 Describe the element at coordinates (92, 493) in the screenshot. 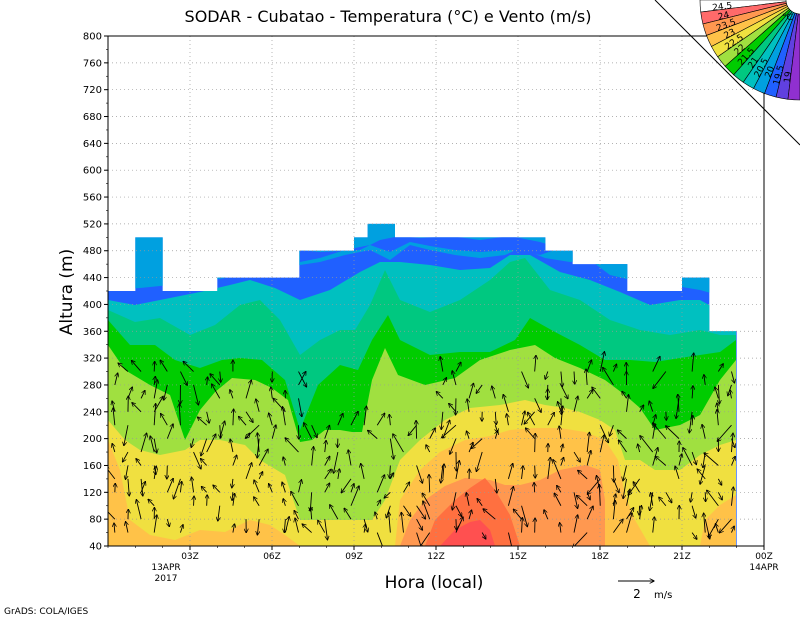

I see `y-tick-label: 120` at that location.